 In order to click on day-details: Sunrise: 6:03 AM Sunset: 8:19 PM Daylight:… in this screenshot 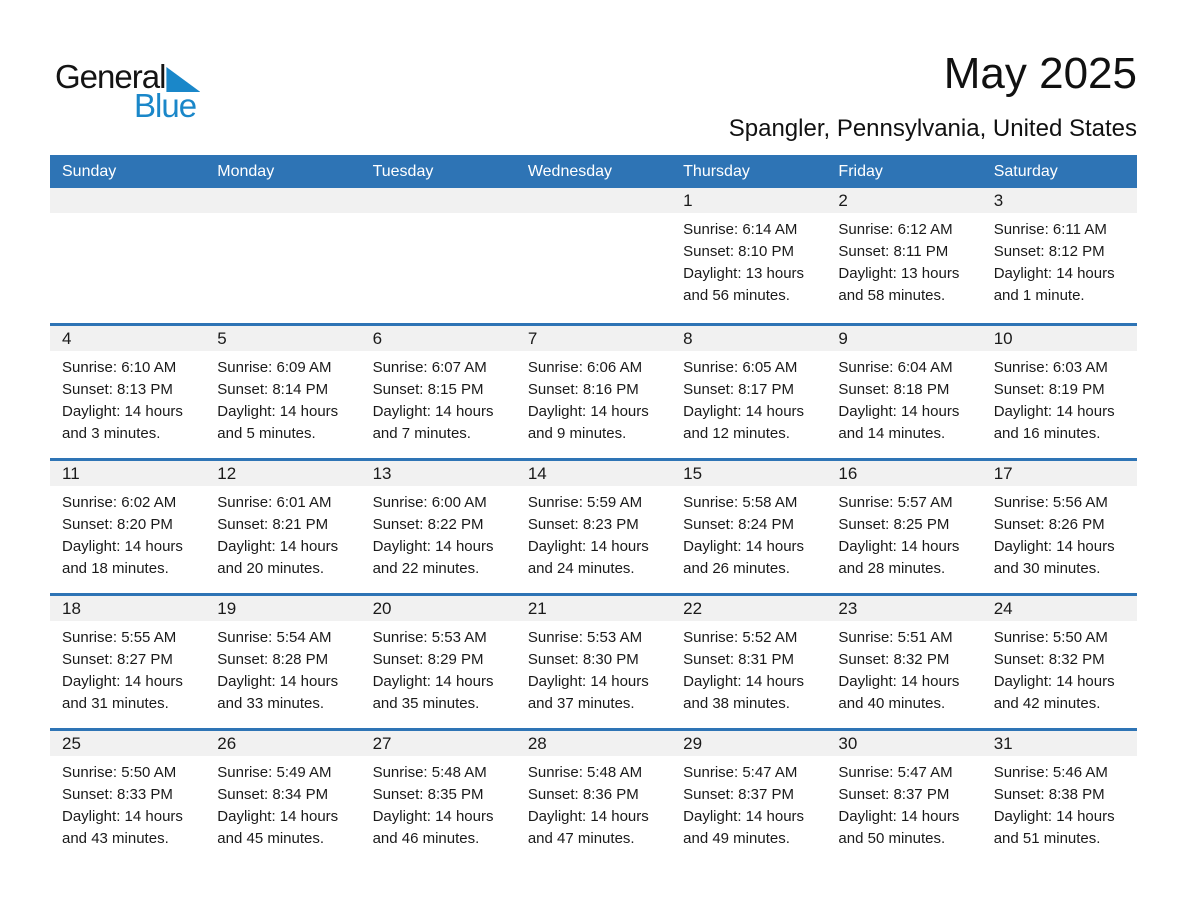, I will do `click(1059, 398)`.